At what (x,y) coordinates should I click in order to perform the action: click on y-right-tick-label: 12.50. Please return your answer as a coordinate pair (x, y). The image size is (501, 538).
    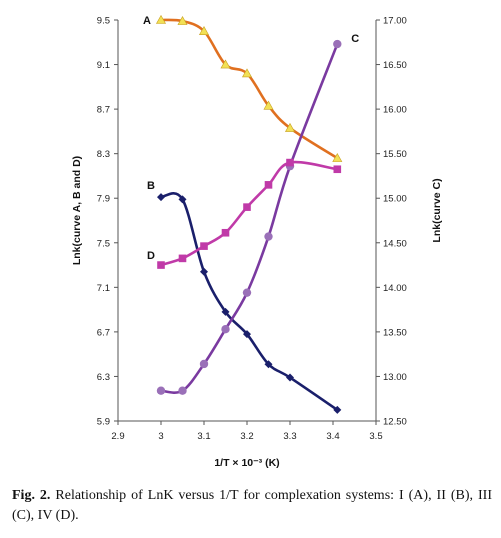
    Looking at the image, I should click on (395, 422).